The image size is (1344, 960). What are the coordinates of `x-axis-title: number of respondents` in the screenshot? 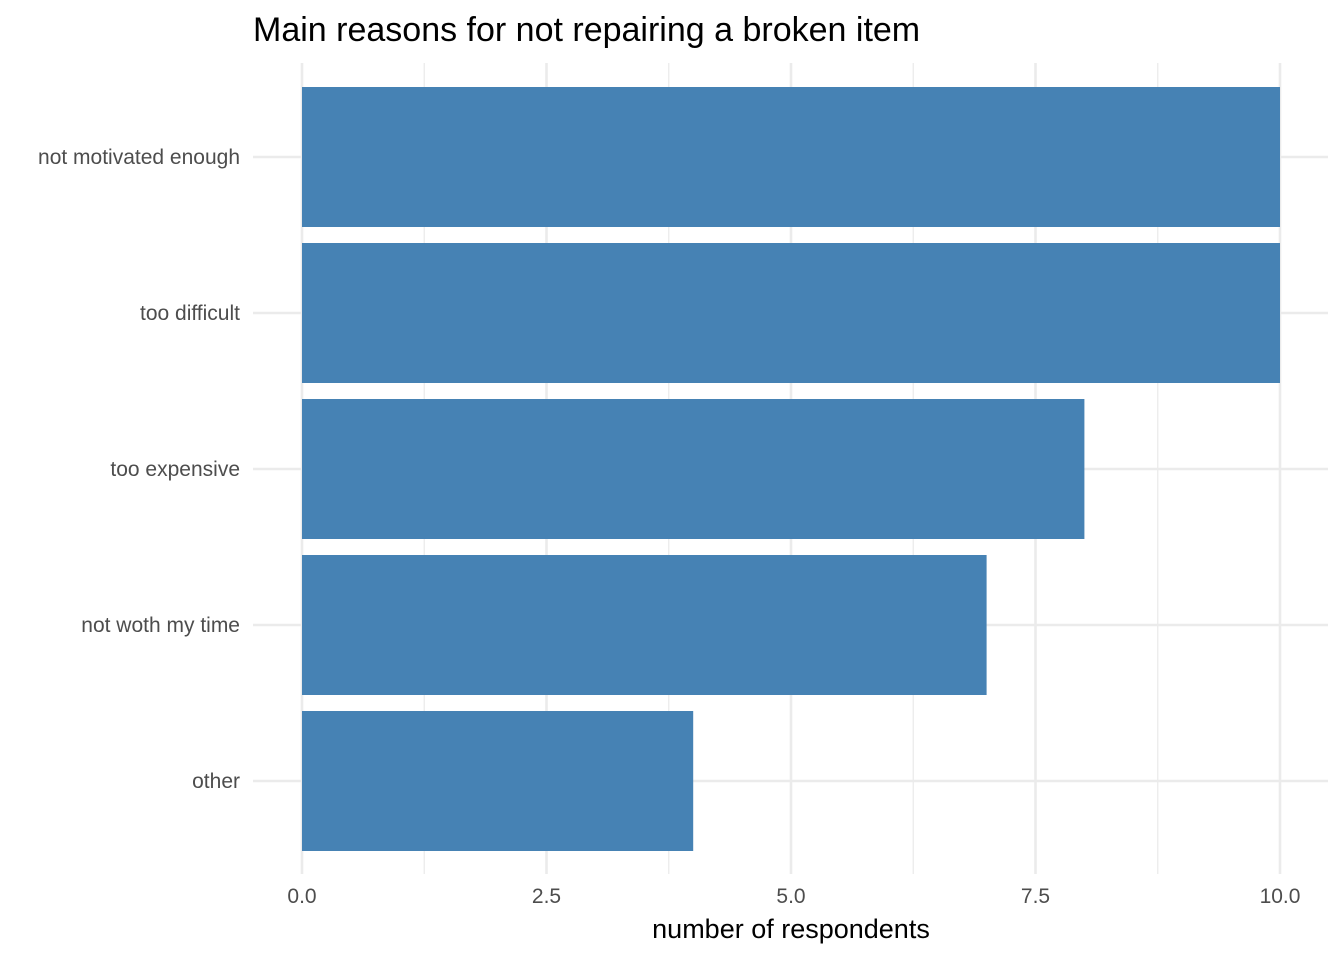 It's located at (791, 929).